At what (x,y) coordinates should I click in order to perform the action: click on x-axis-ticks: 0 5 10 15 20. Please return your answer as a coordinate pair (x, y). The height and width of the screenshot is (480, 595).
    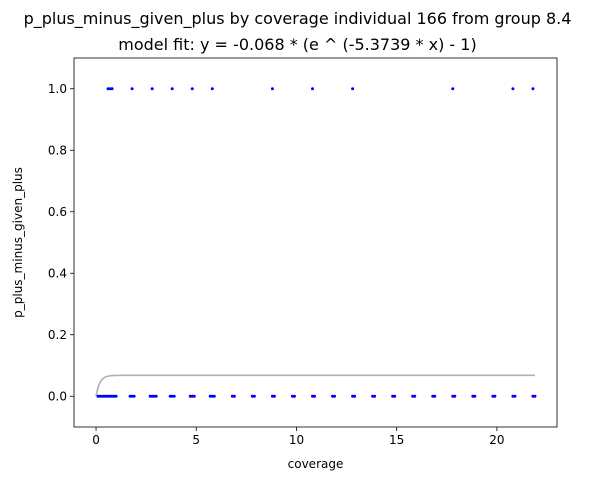
    Looking at the image, I should click on (298, 437).